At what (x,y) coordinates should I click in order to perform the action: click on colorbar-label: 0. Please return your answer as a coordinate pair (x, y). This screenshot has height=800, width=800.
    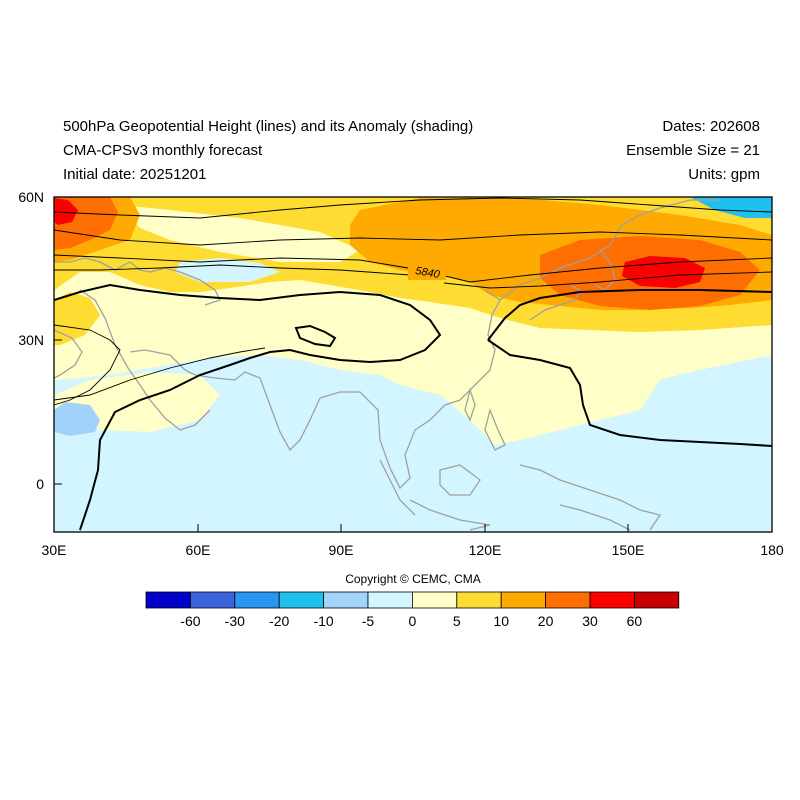
    Looking at the image, I should click on (413, 621).